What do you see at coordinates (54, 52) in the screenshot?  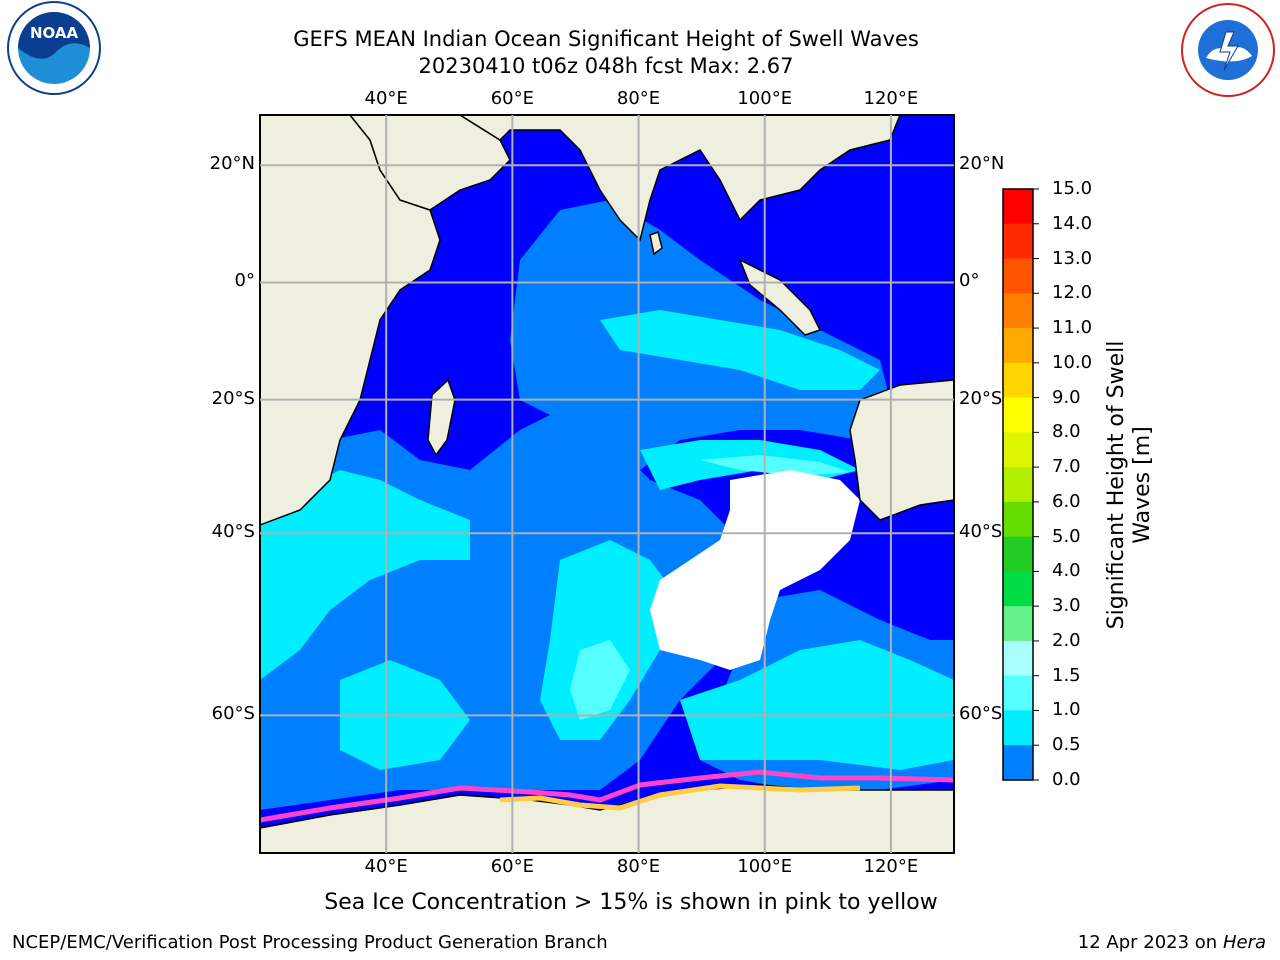 I see `noaa-logo: NOAA` at bounding box center [54, 52].